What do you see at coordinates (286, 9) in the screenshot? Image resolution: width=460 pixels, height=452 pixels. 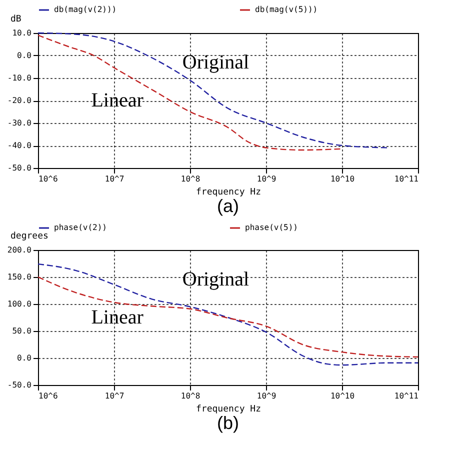 I see `legend-label: db(mag(v(5)))` at bounding box center [286, 9].